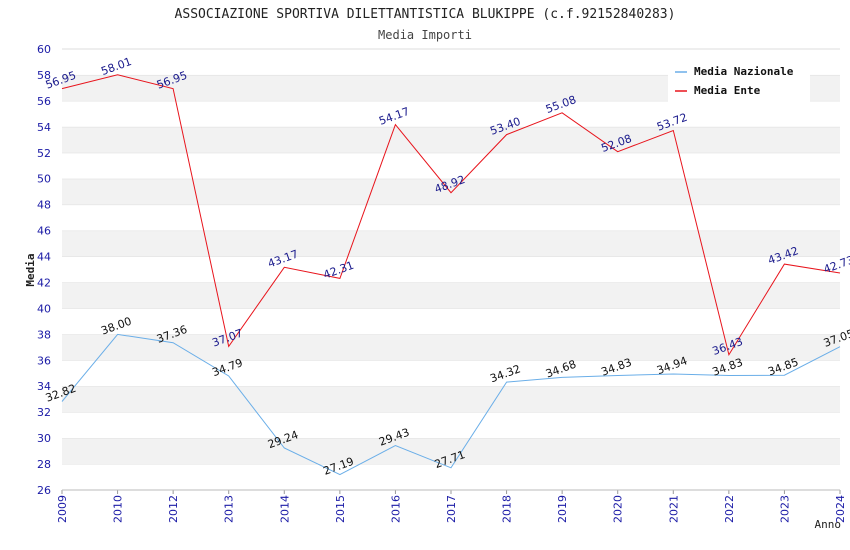  I want to click on chart-subtitle: Media Importi, so click(425, 35).